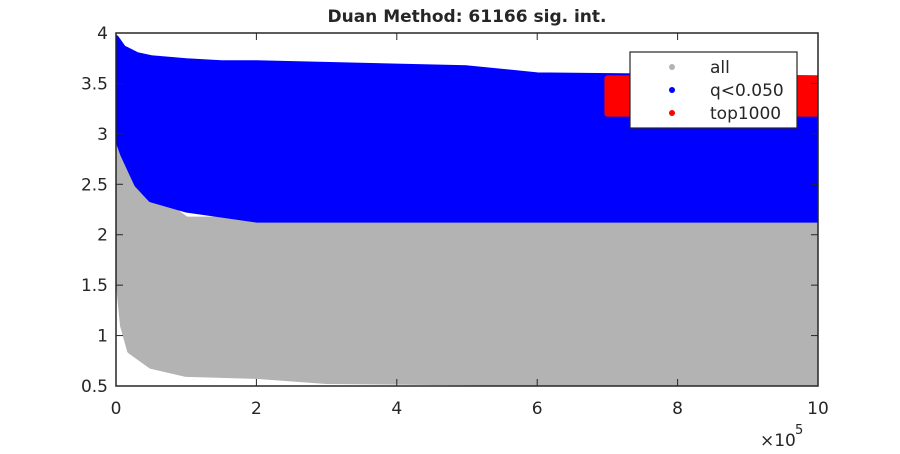 The image size is (900, 454). Describe the element at coordinates (94, 84) in the screenshot. I see `y-tick-label: 3.5` at that location.